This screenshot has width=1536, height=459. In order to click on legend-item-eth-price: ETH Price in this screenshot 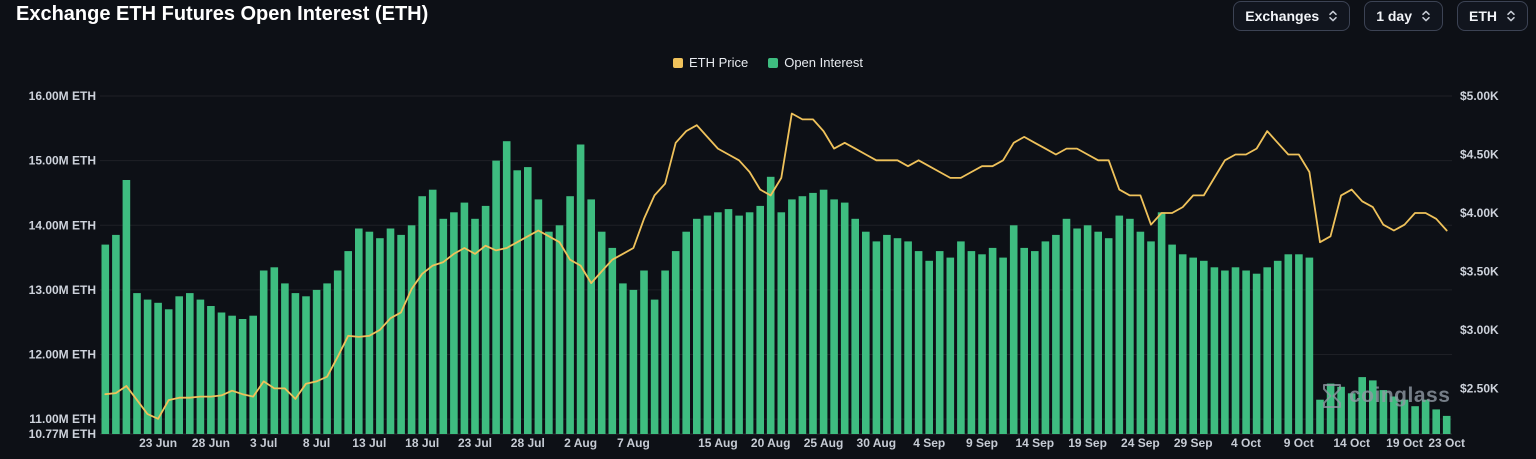, I will do `click(710, 62)`.